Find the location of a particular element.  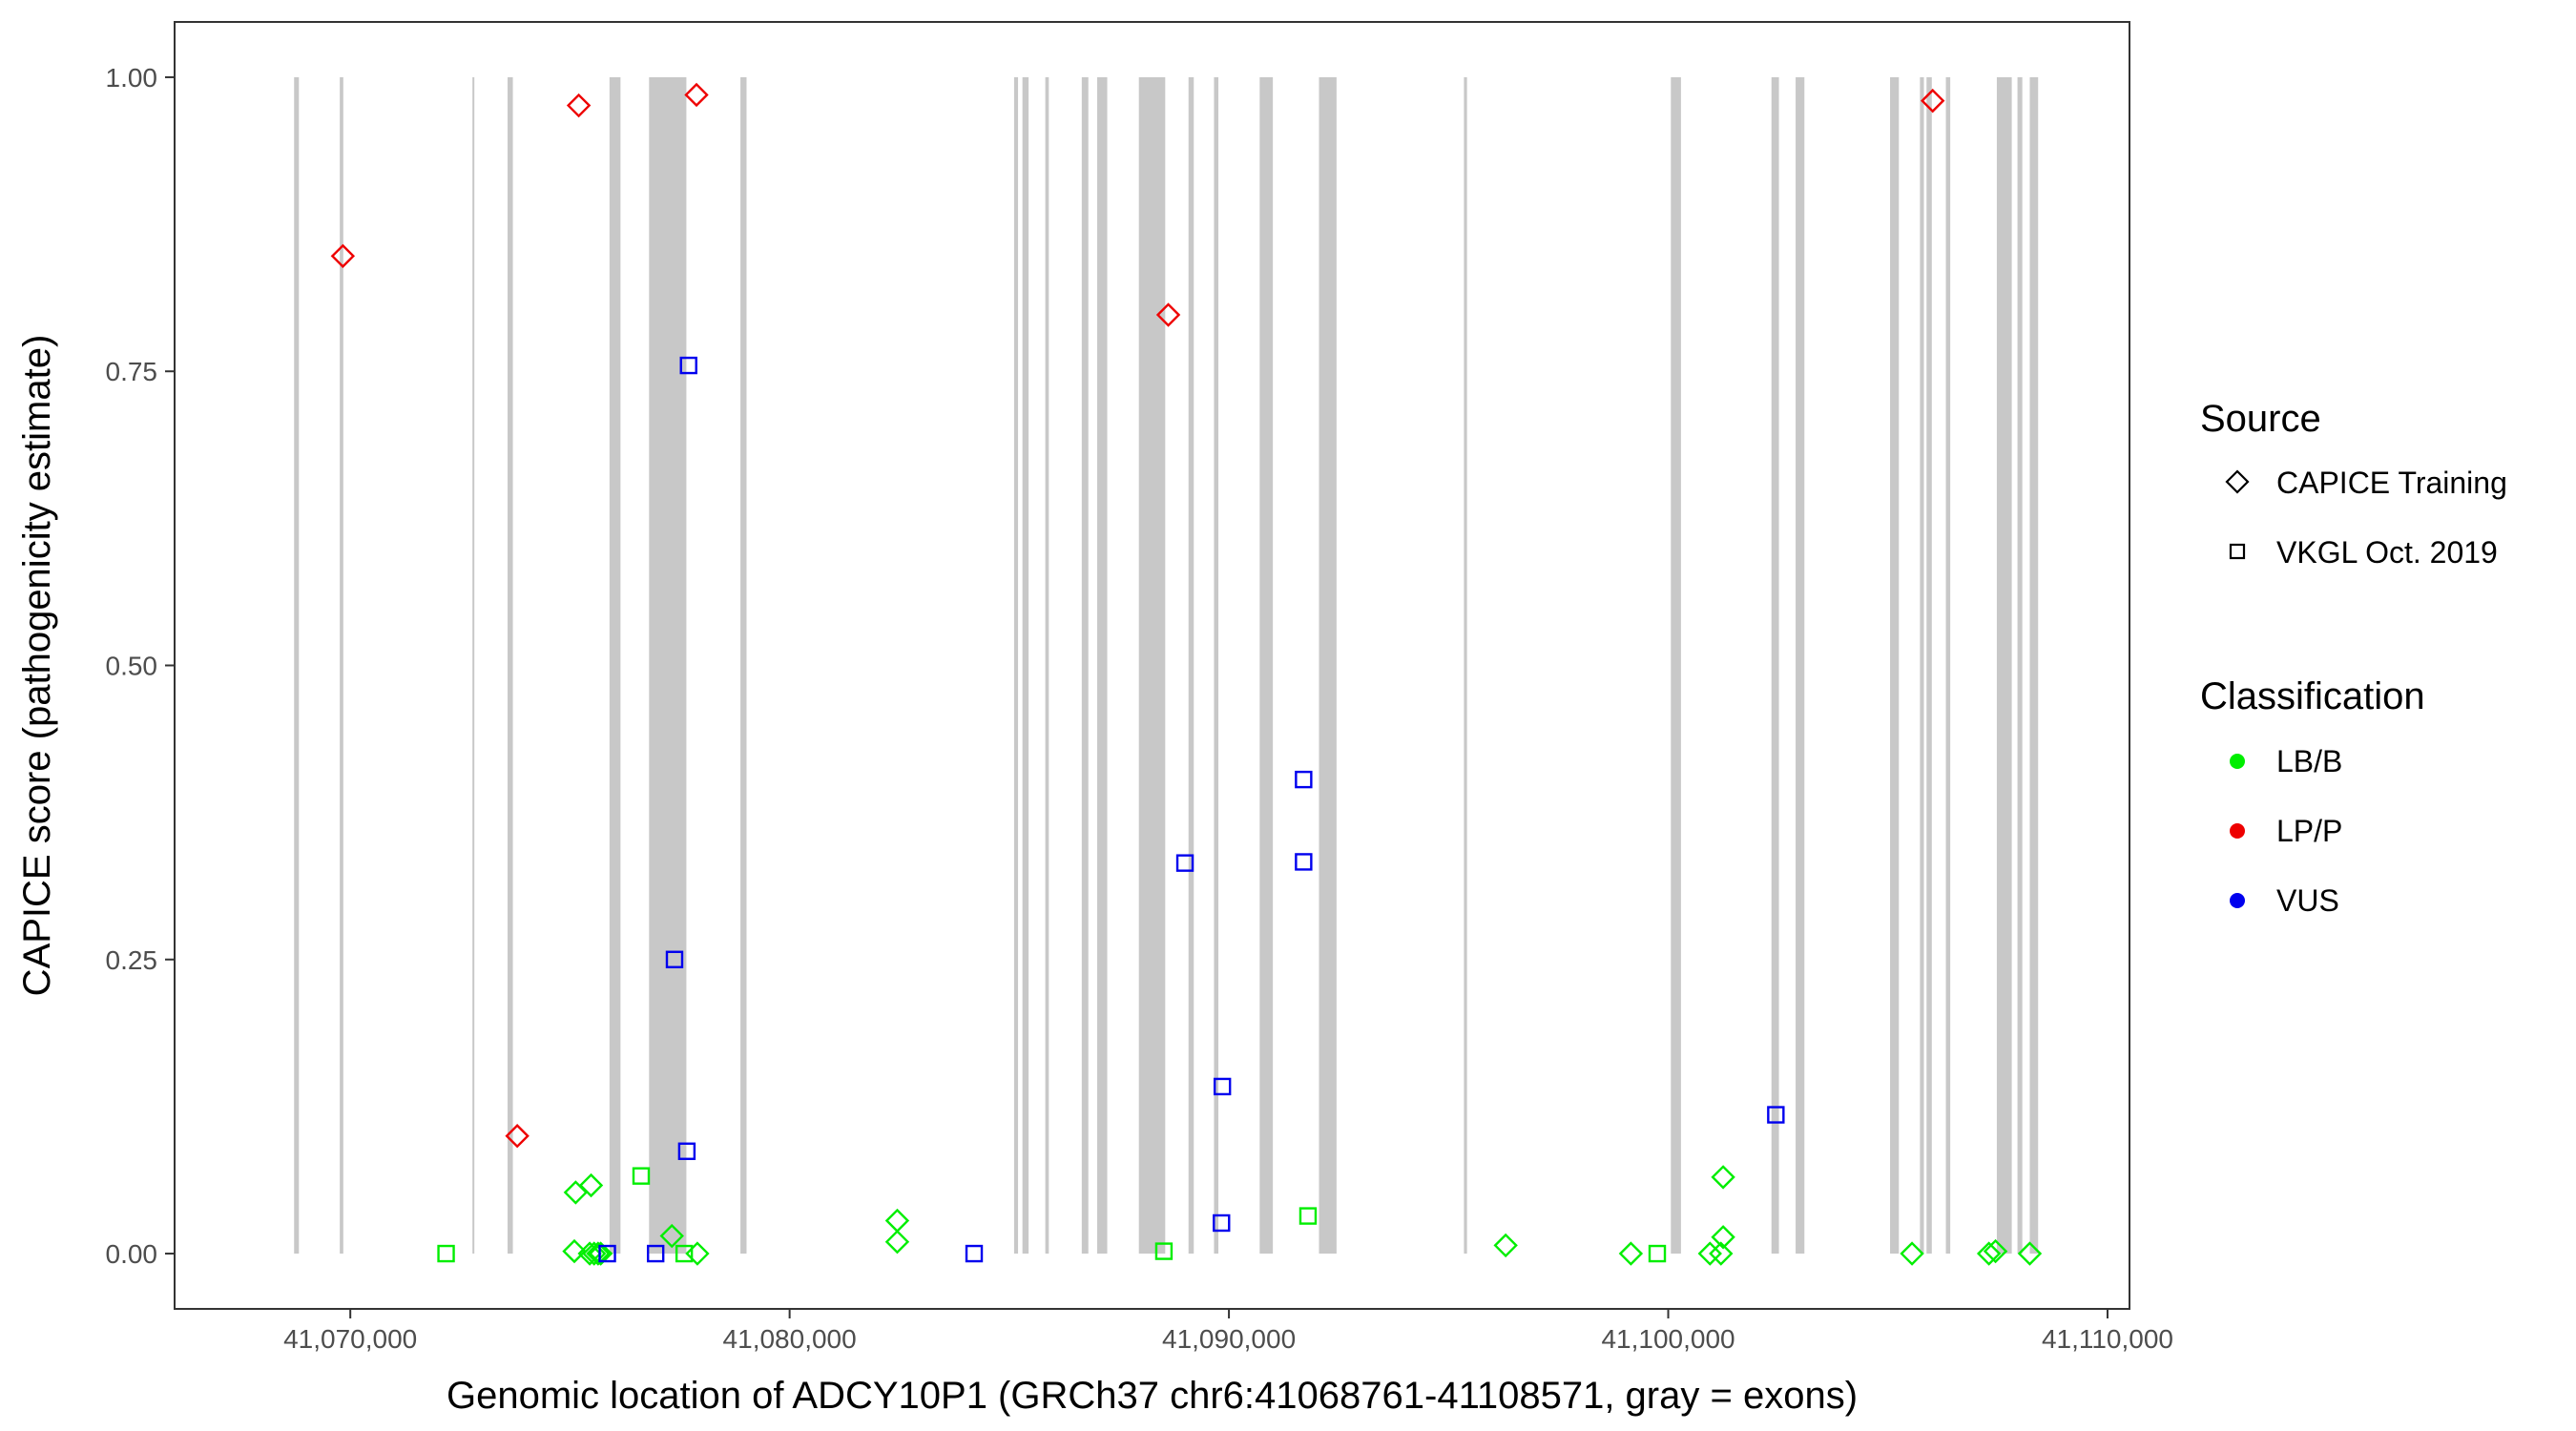

legend-diamond-key is located at coordinates (2237, 481).